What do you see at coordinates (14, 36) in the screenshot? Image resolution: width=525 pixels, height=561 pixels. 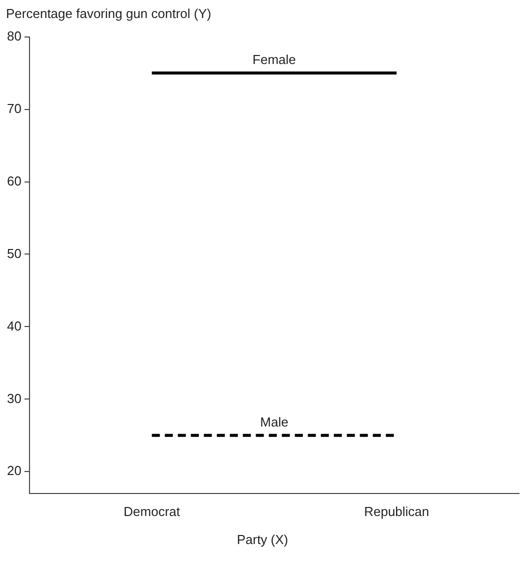 I see `y-tick-label: 80` at bounding box center [14, 36].